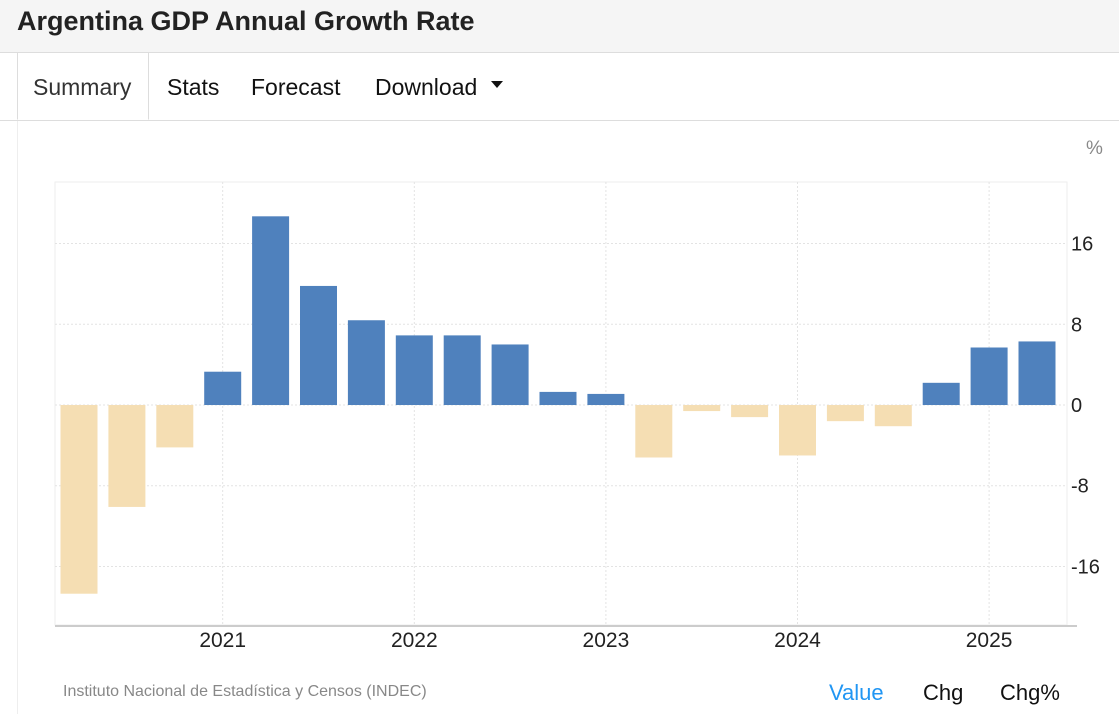 Image resolution: width=1119 pixels, height=714 pixels. I want to click on tab-bar: Summary Stats Forecast Download, so click(559, 86).